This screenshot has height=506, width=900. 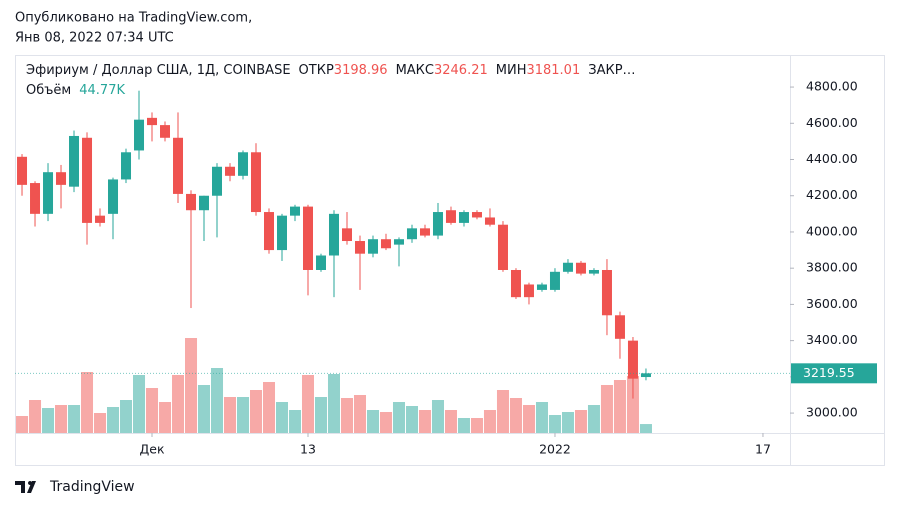 I want to click on last-price-box, so click(x=834, y=373).